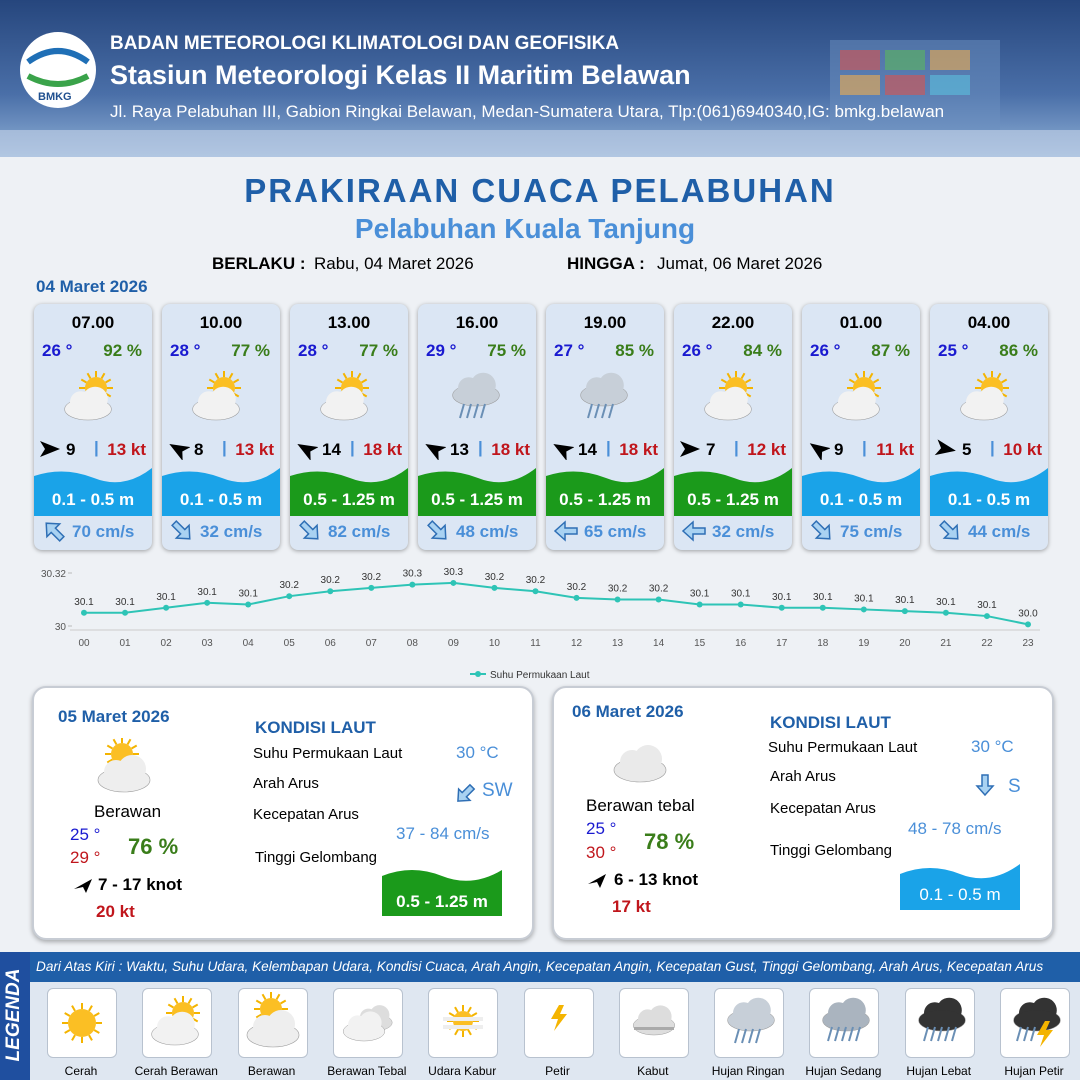 The image size is (1080, 1080). I want to click on gust: 13 kt, so click(254, 449).